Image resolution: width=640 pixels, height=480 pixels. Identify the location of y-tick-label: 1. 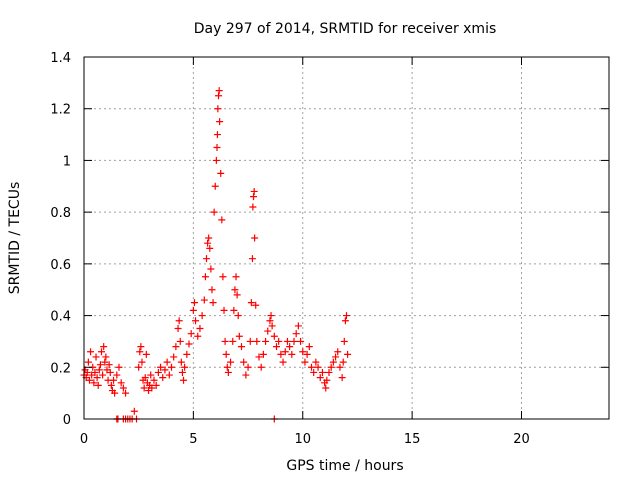
(67, 161).